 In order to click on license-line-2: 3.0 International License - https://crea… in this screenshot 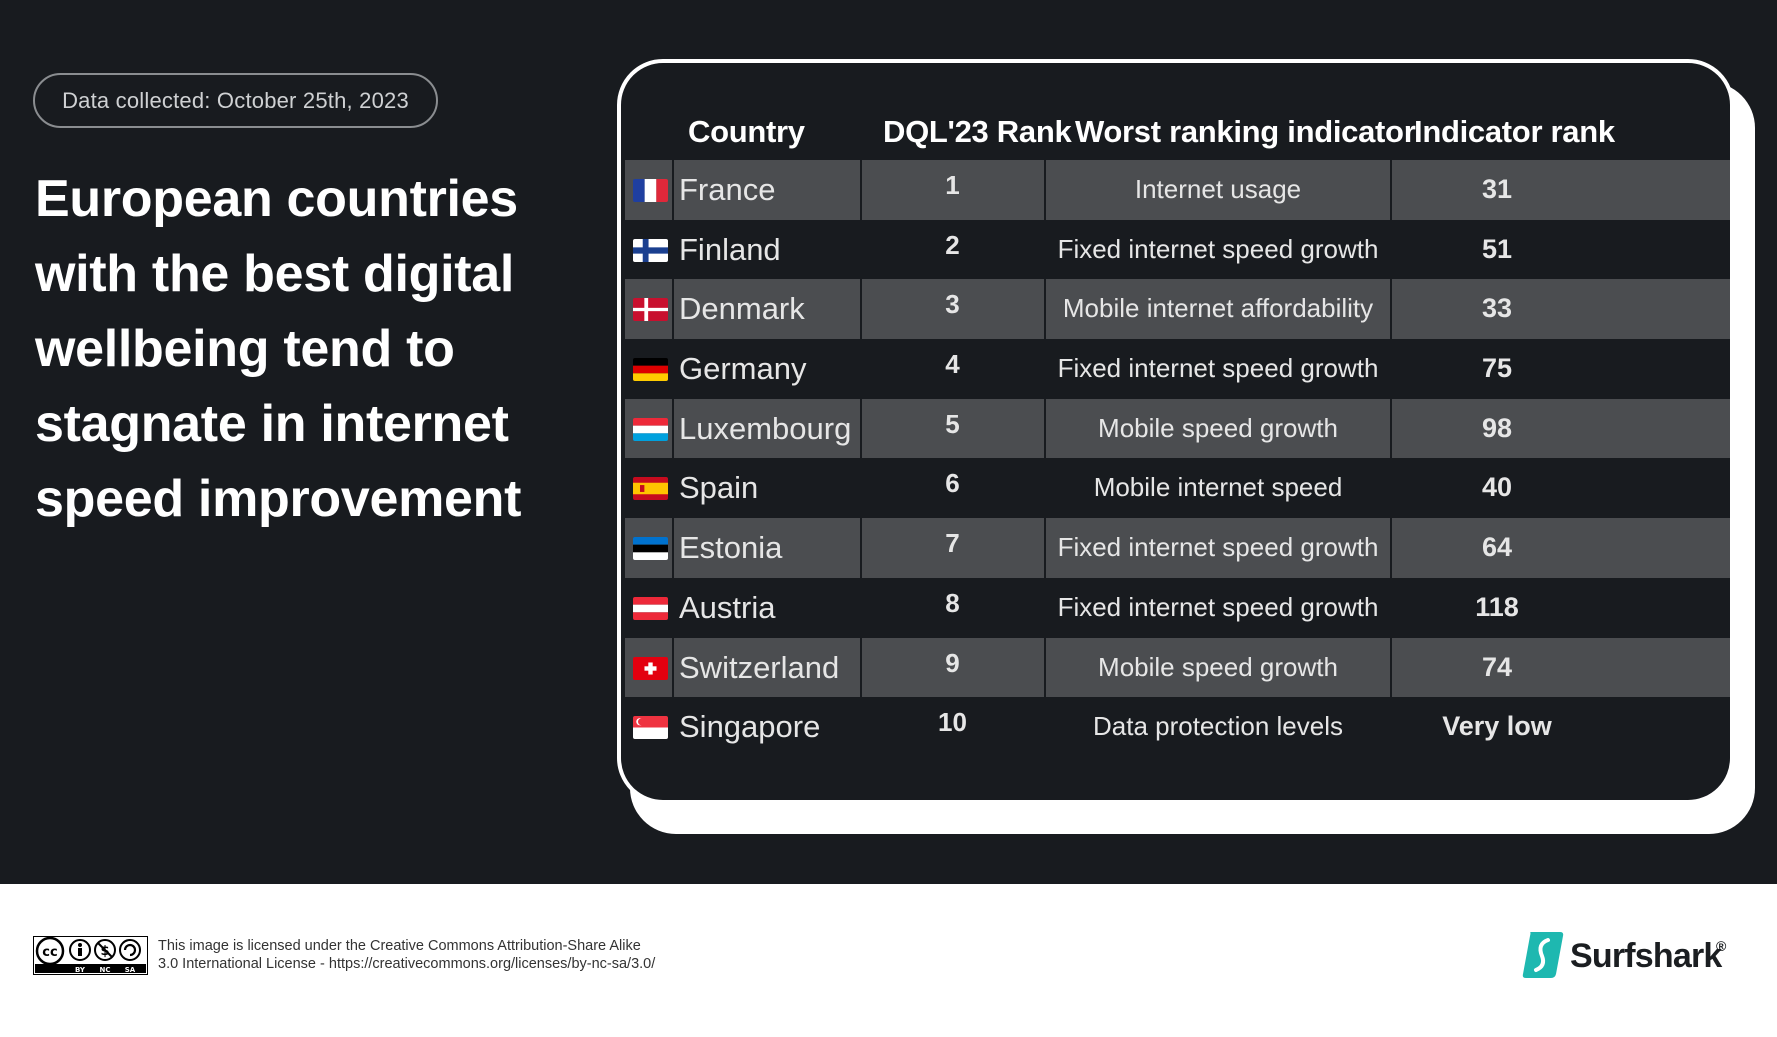, I will do `click(407, 964)`.